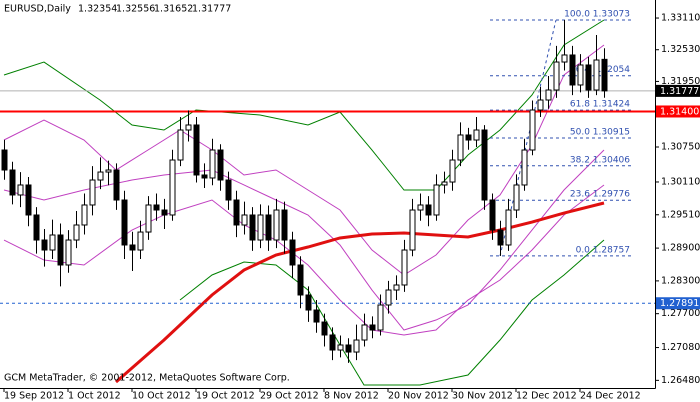 Image resolution: width=700 pixels, height=402 pixels. Describe the element at coordinates (289, 396) in the screenshot. I see `x-tick-label: 29 Oct 2012` at that location.